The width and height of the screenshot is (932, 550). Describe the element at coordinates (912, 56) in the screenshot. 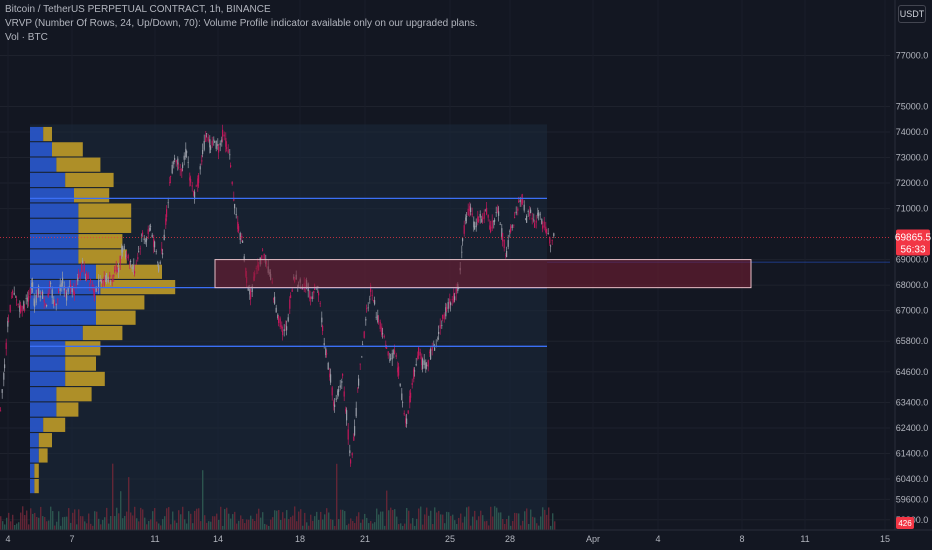

I see `price-tick-label: 77000.0` at that location.